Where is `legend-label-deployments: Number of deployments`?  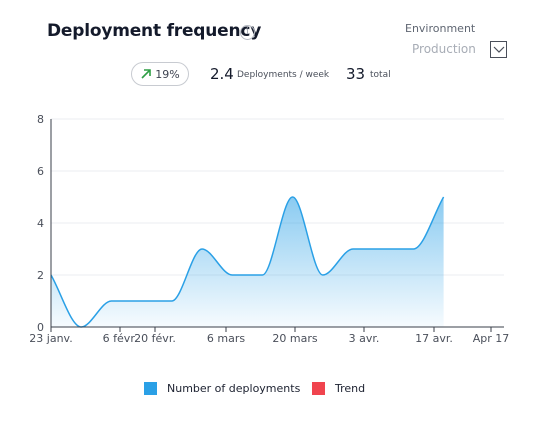
legend-label-deployments: Number of deployments is located at coordinates (234, 388).